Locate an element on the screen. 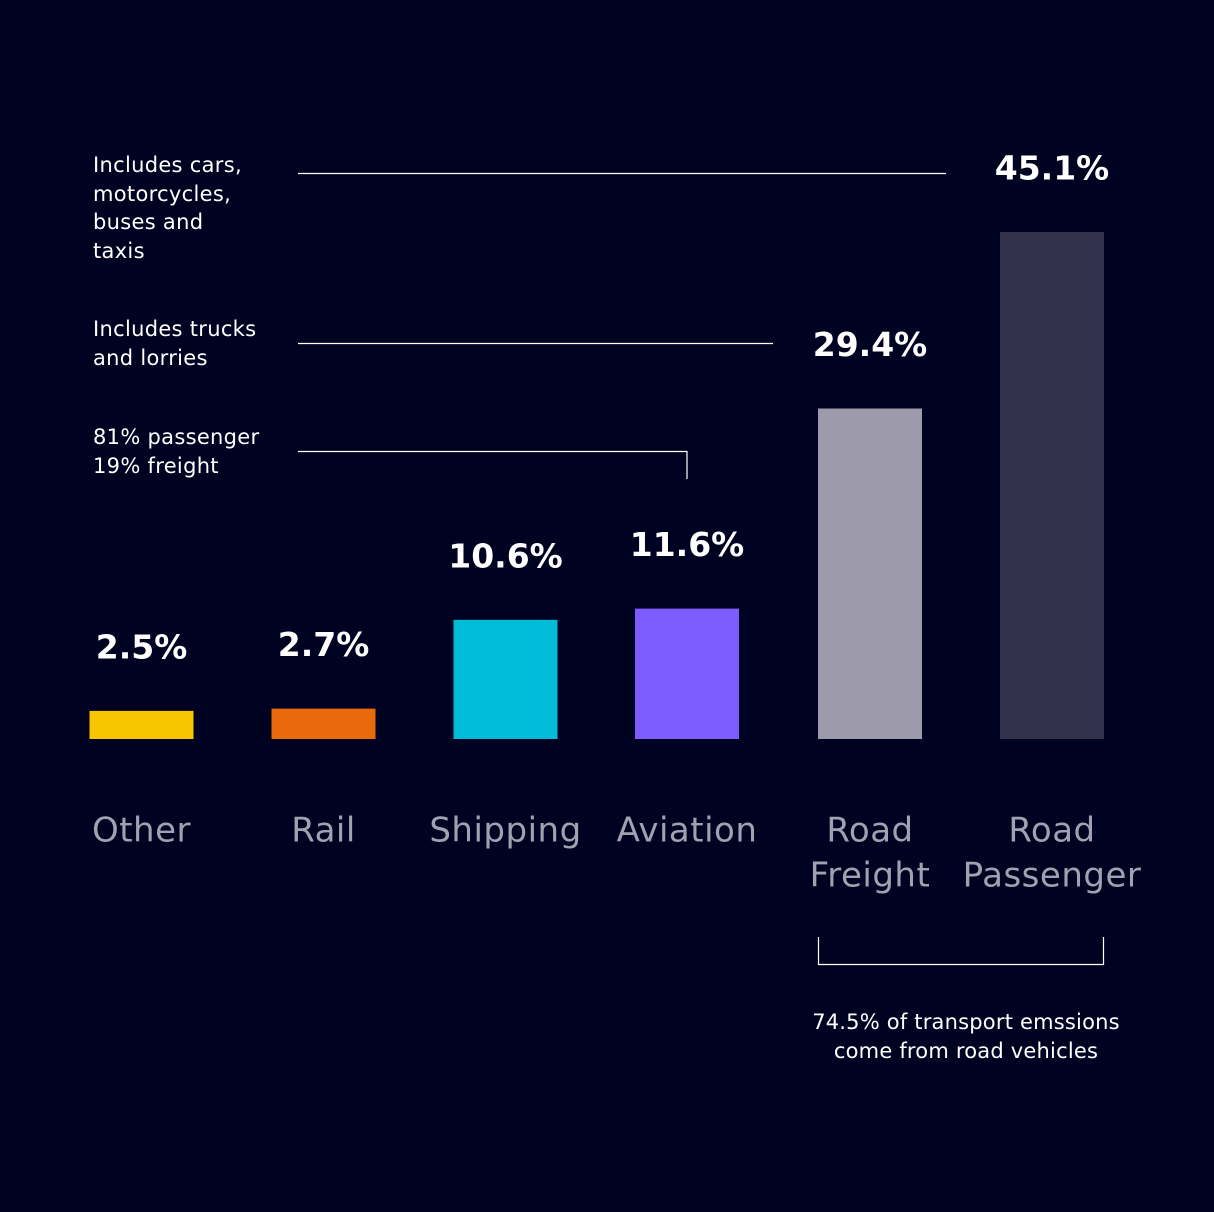 This screenshot has width=1214, height=1212. value-label-other: 2.5% is located at coordinates (142, 646).